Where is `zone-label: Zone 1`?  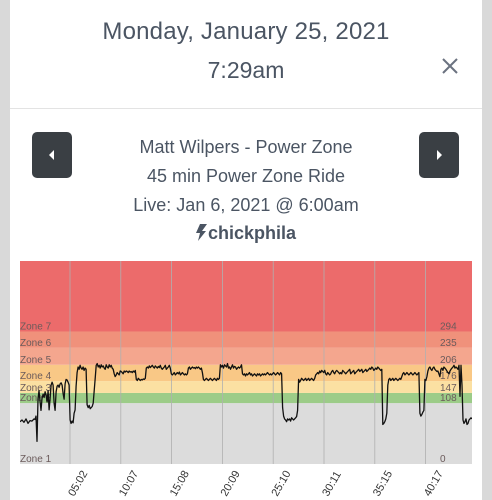
zone-label: Zone 1 is located at coordinates (36, 459).